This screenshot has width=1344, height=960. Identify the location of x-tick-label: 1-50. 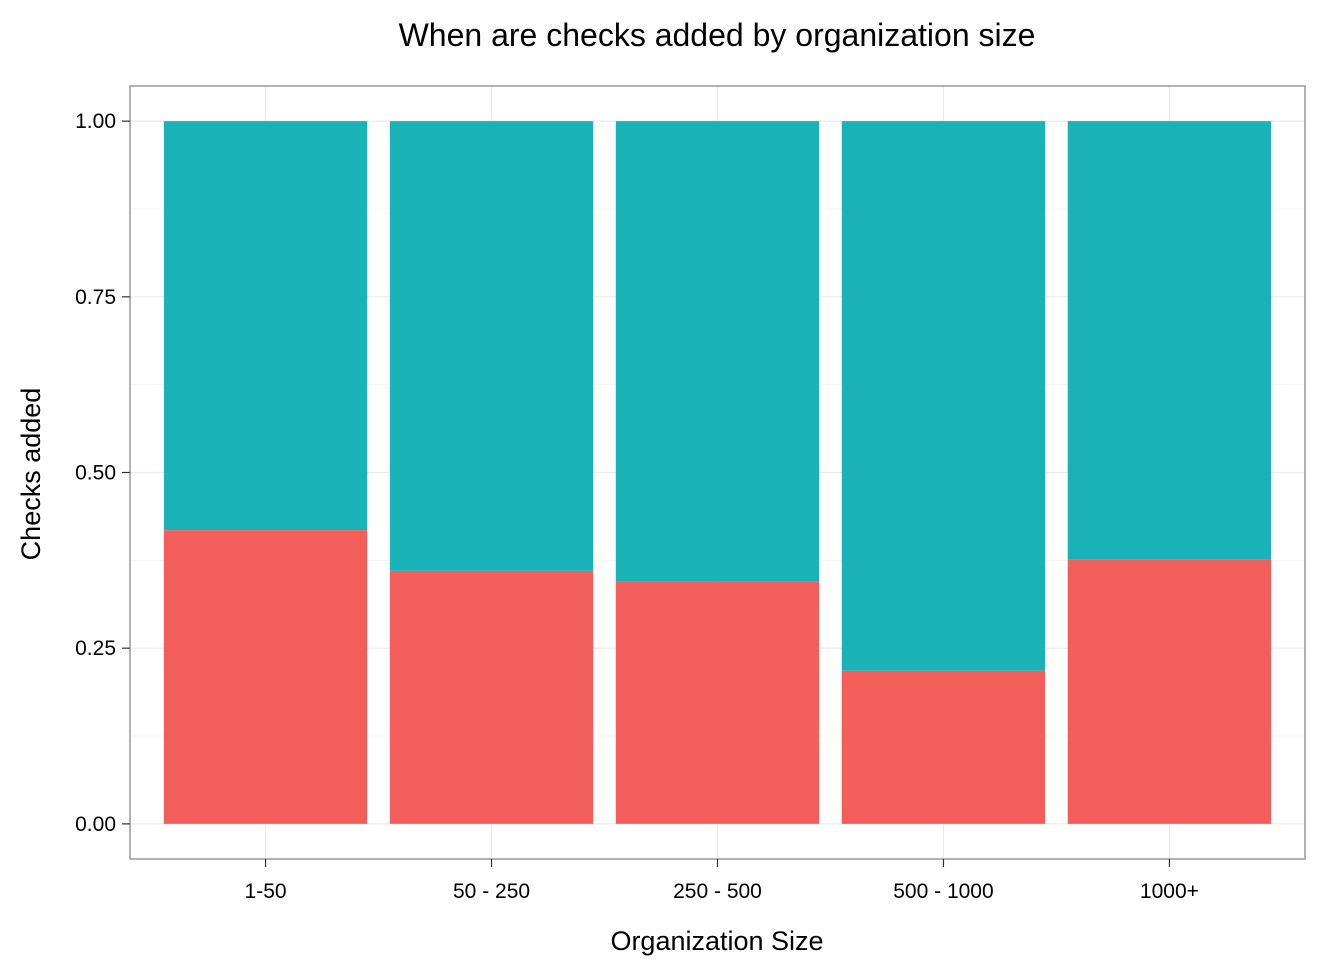
(266, 891).